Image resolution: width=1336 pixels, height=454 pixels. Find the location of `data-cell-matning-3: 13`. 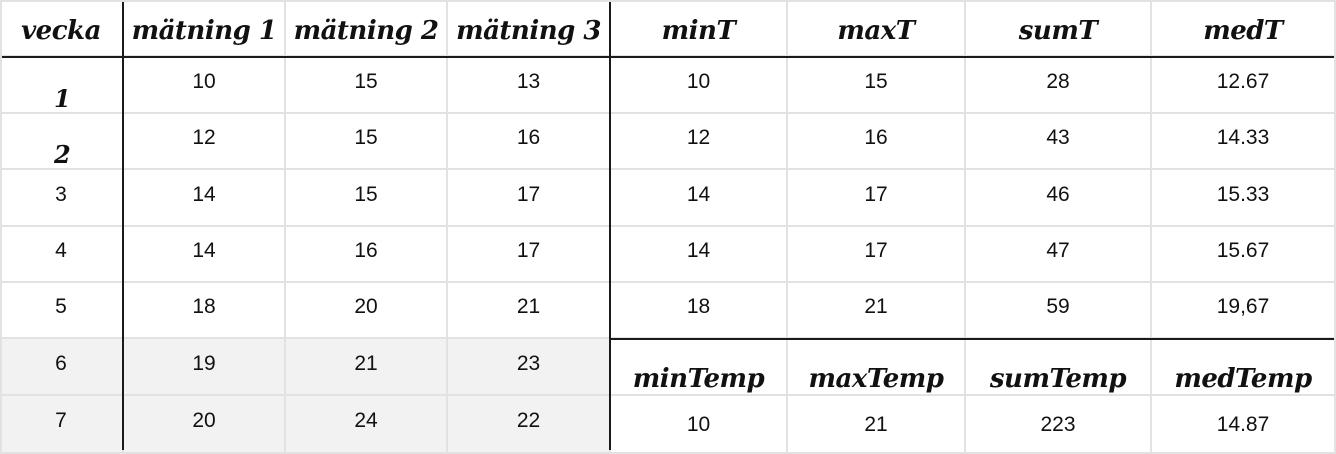

data-cell-matning-3: 13 is located at coordinates (529, 85).